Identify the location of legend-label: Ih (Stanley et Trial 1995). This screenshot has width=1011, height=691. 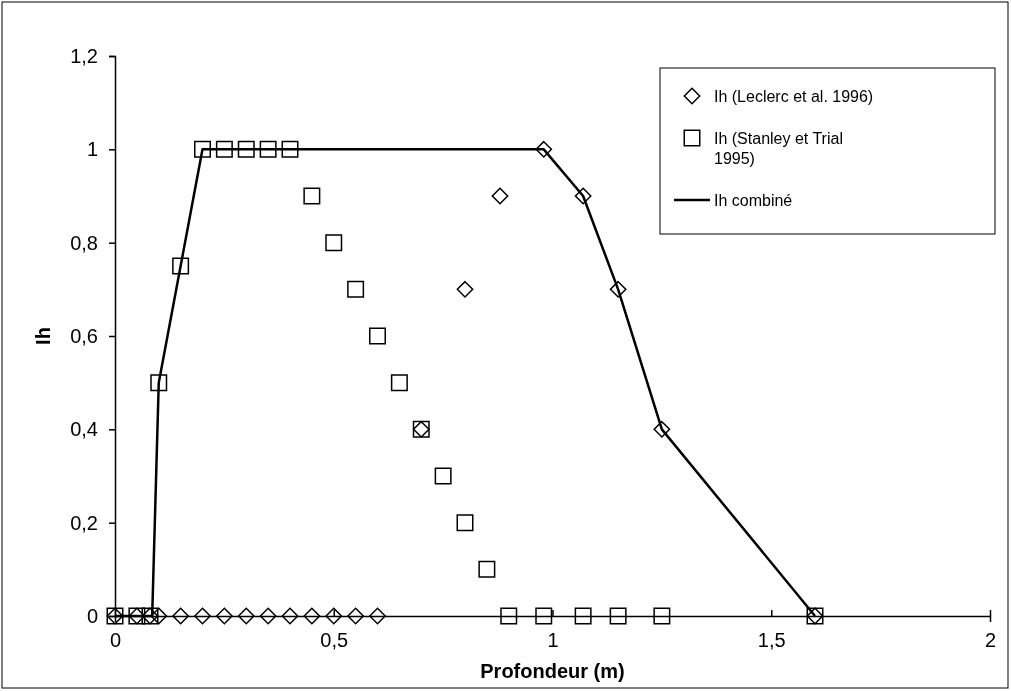
(778, 148).